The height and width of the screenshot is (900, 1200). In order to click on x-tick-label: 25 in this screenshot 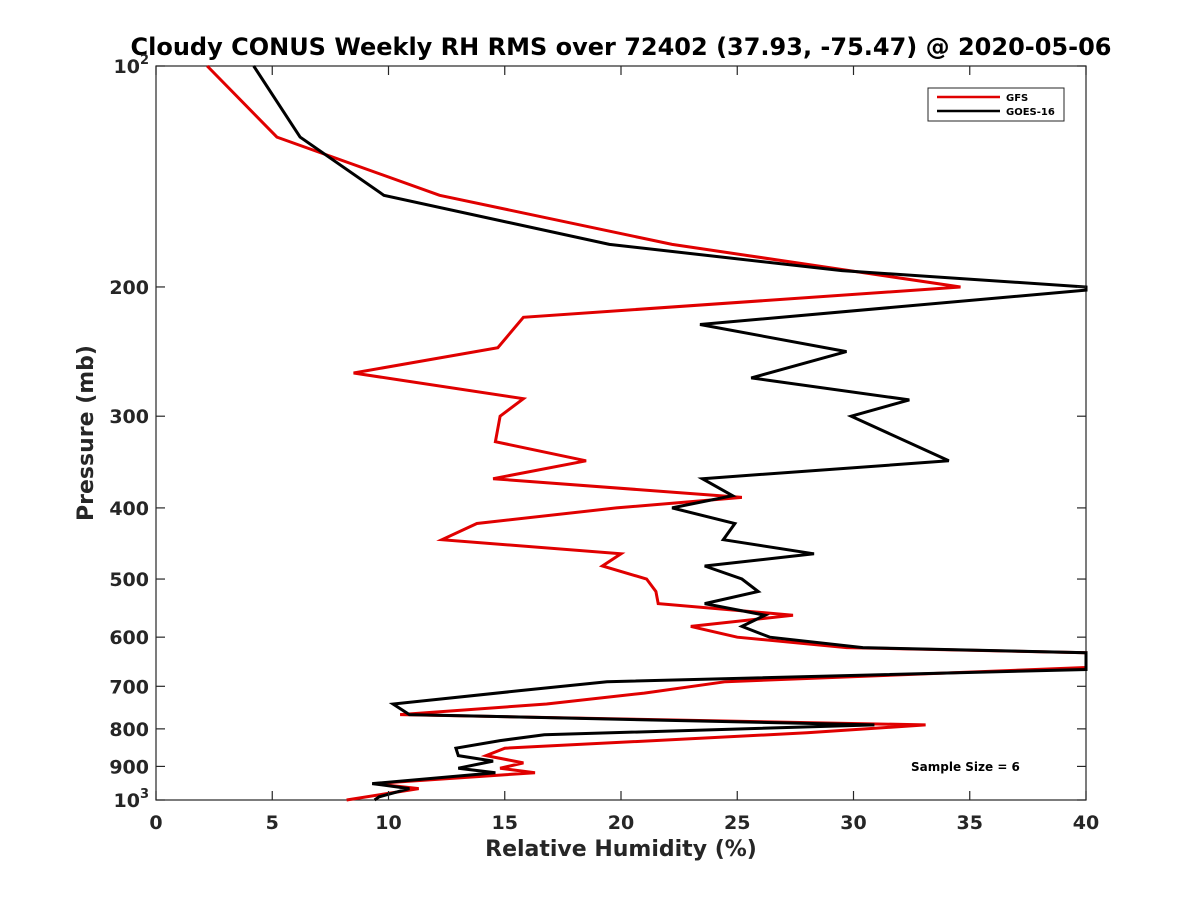, I will do `click(737, 823)`.